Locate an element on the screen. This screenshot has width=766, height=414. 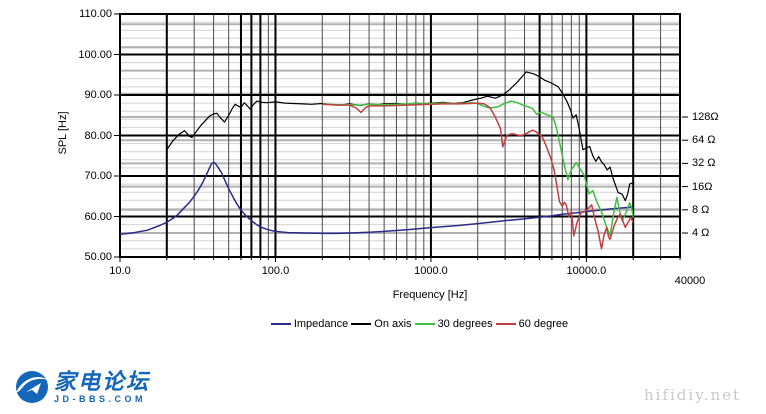
x-tick-label: 100.0 is located at coordinates (275, 271).